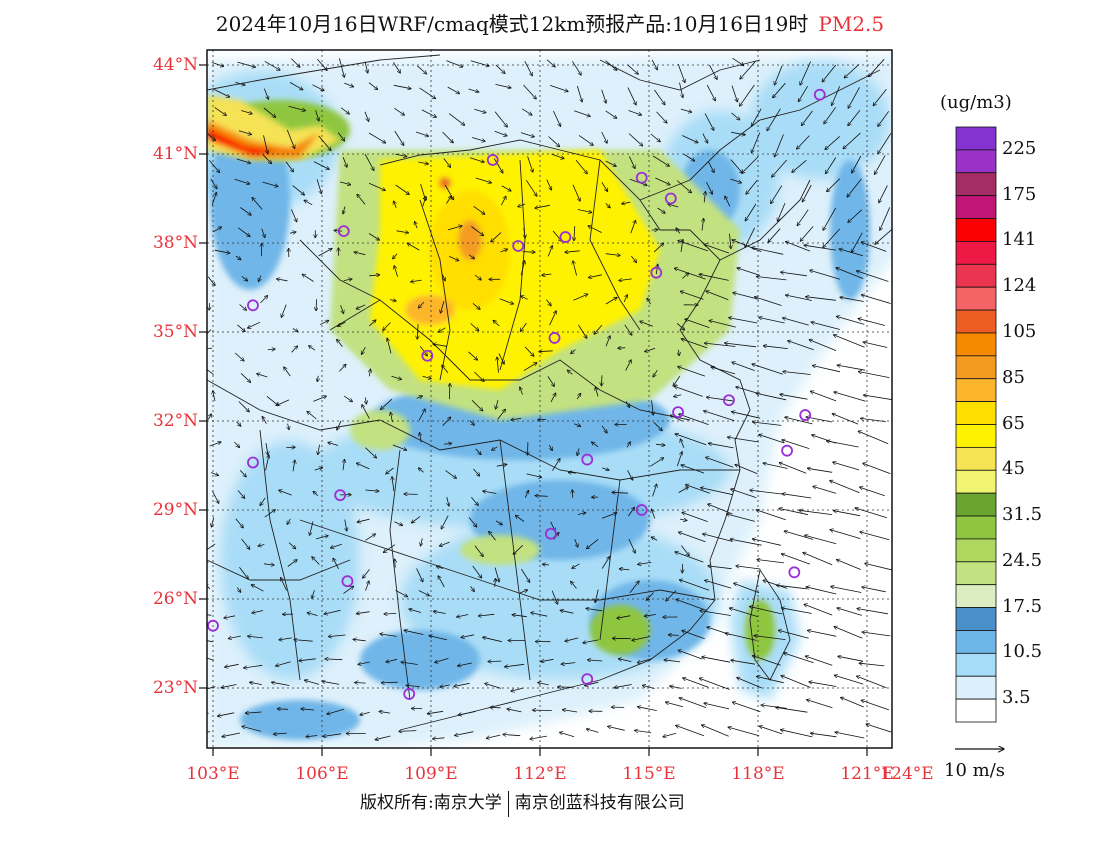 This screenshot has width=1100, height=850. What do you see at coordinates (1019, 194) in the screenshot?
I see `colorbar-tick-label: 175` at bounding box center [1019, 194].